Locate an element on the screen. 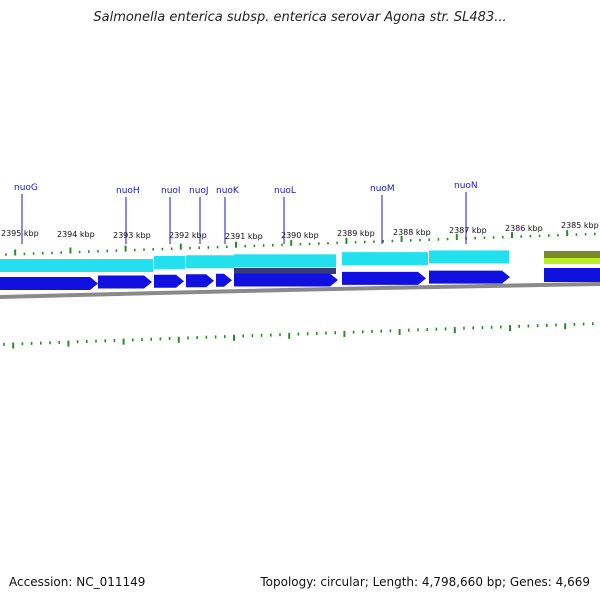 The height and width of the screenshot is (600, 600). lower-tick-ring is located at coordinates (298, 335).